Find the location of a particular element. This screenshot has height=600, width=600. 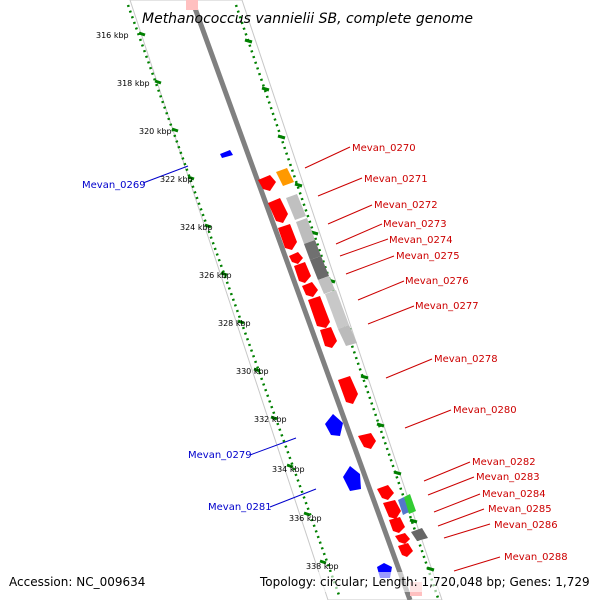

gene-label-mevan-0279: Mevan_0279 is located at coordinates (220, 455).